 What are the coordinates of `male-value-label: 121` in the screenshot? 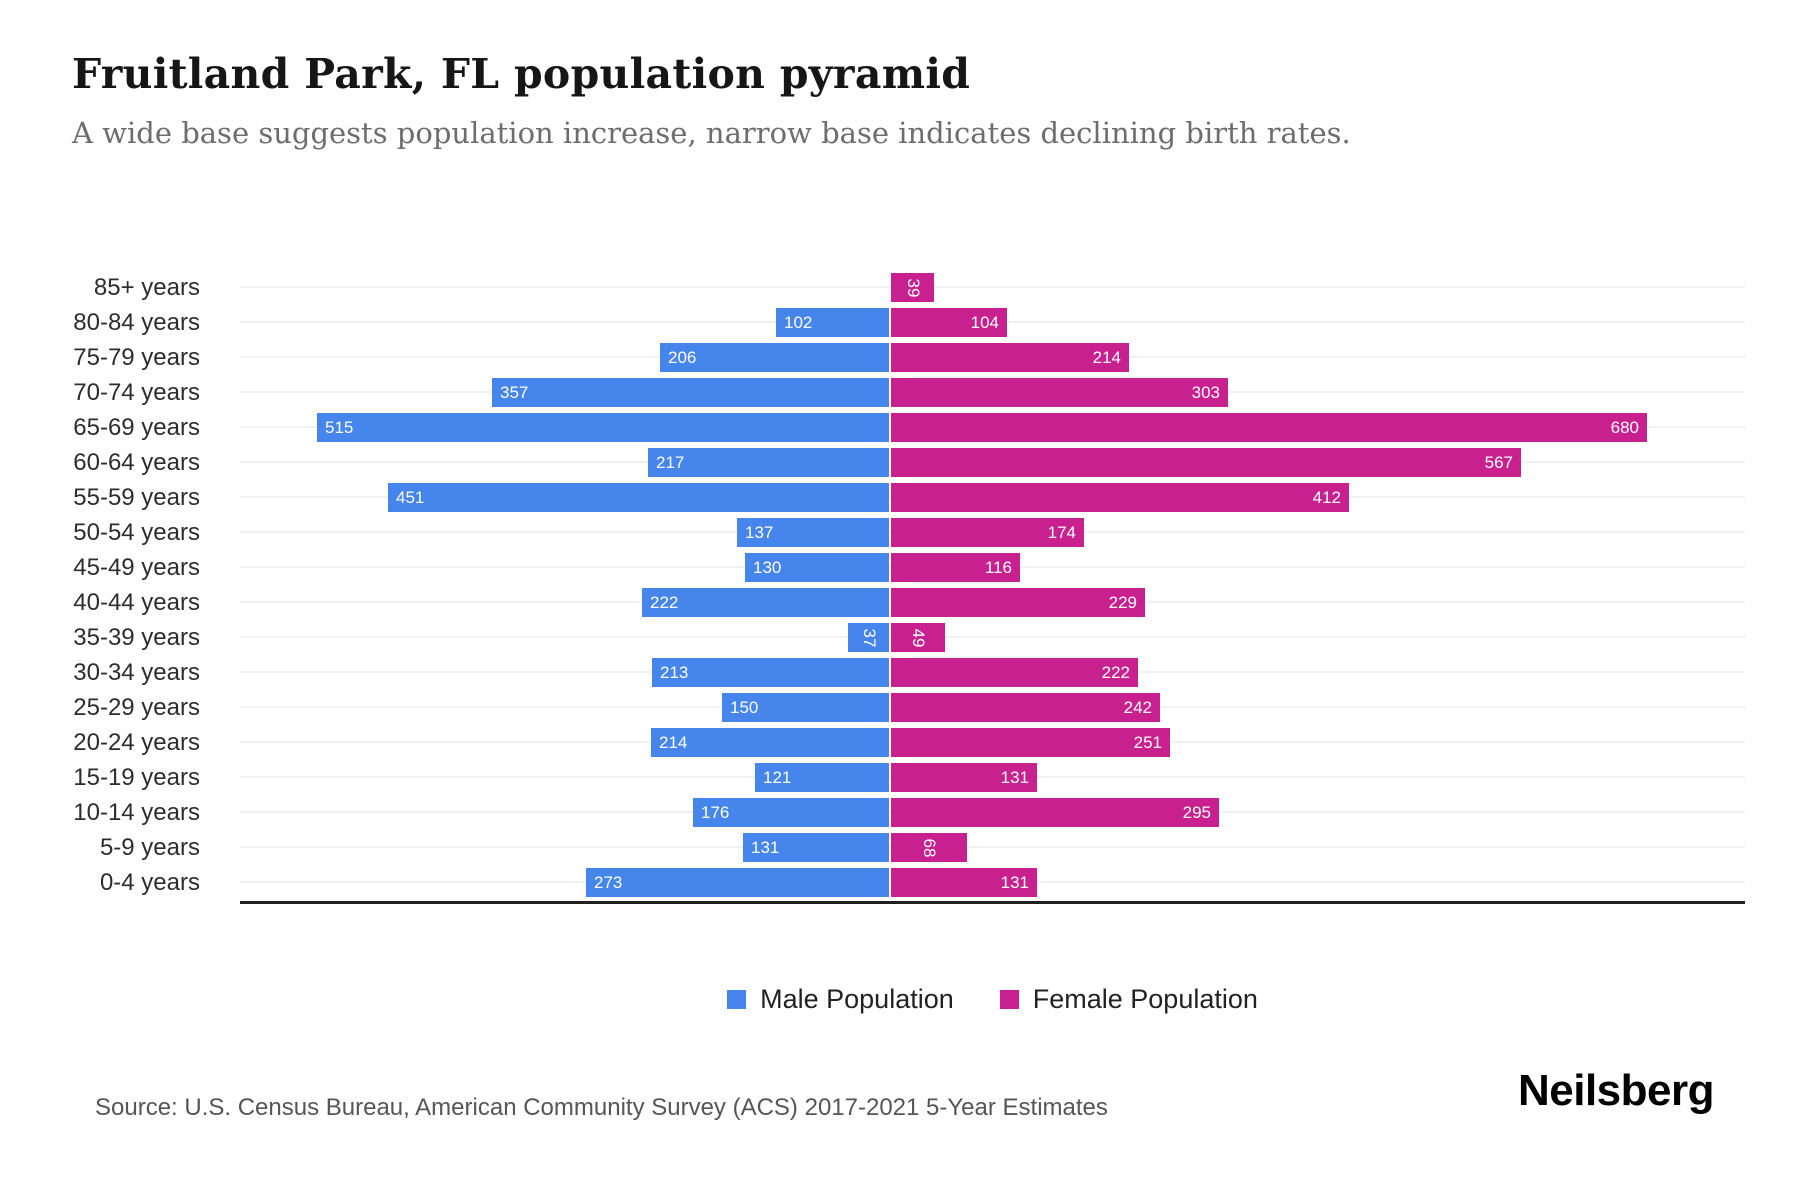 It's located at (777, 777).